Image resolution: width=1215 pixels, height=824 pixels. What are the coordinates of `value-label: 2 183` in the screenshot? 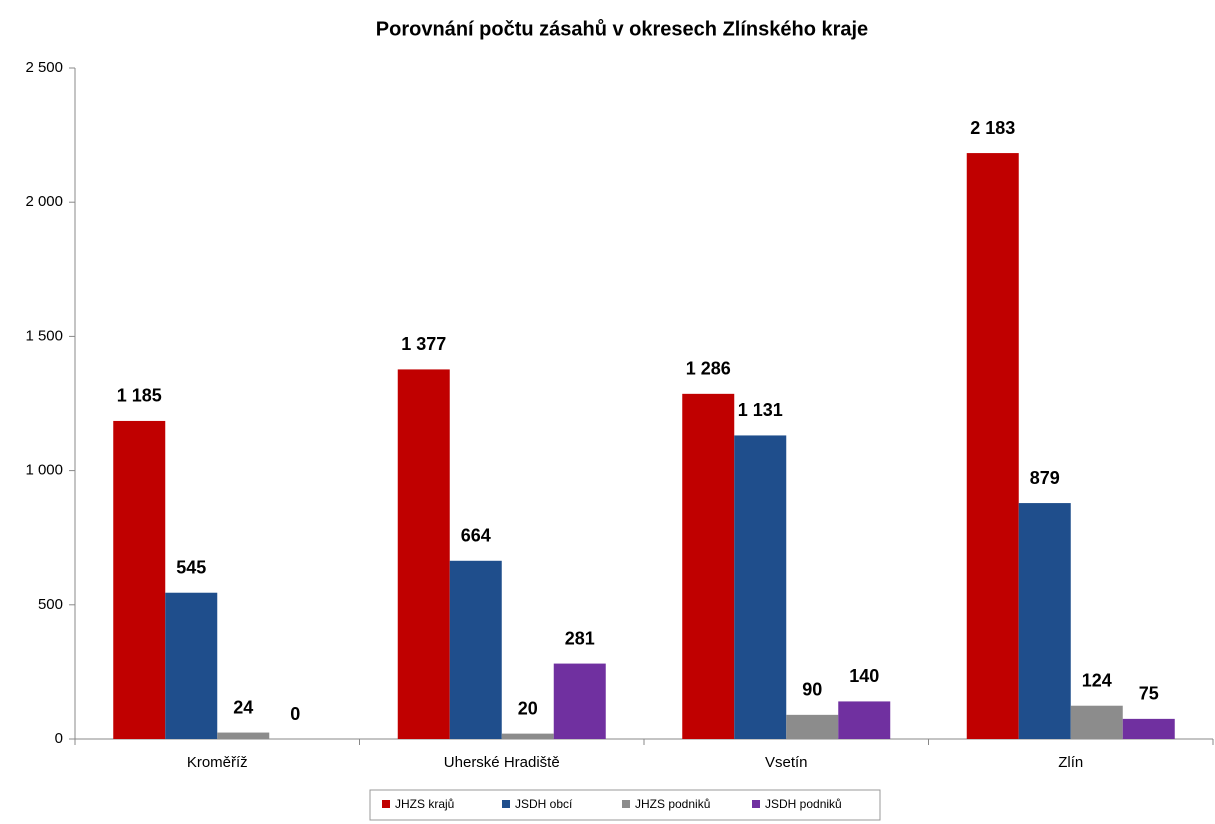 It's located at (992, 128).